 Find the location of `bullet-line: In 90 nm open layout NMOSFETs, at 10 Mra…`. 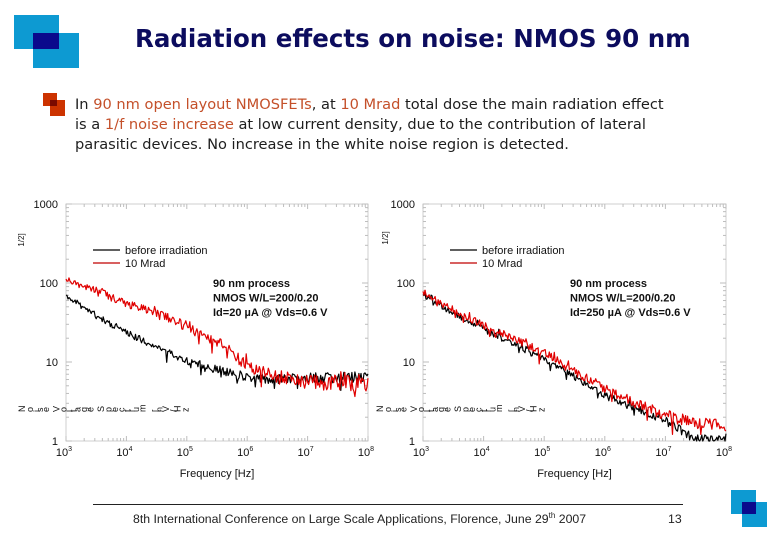

bullet-line: In 90 nm open layout NMOSFETs, at 10 Mra… is located at coordinates (369, 105).